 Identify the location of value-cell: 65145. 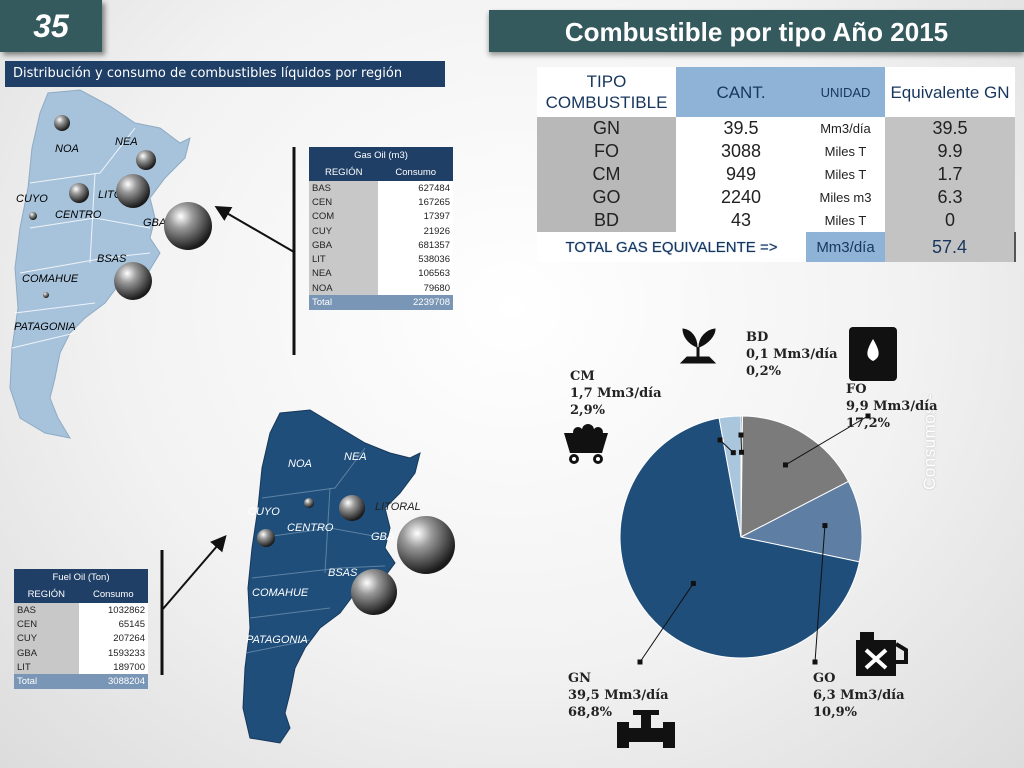
(113, 624).